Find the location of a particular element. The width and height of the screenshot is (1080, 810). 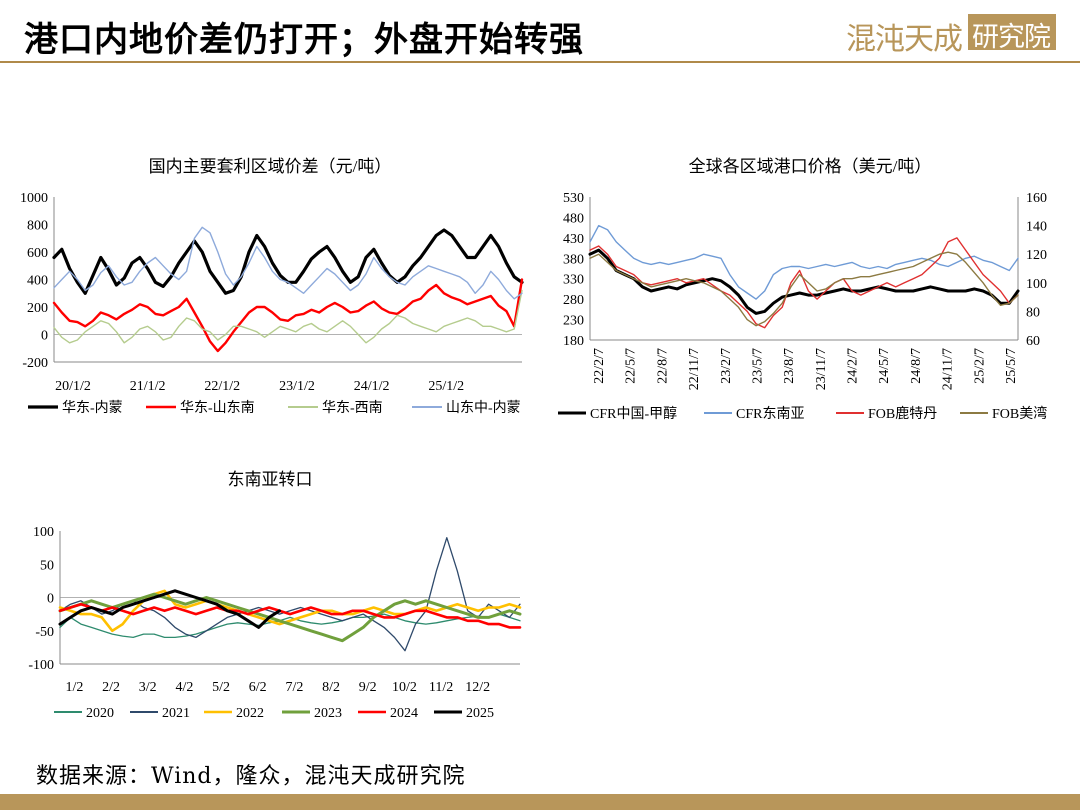

header-divider is located at coordinates (540, 62).